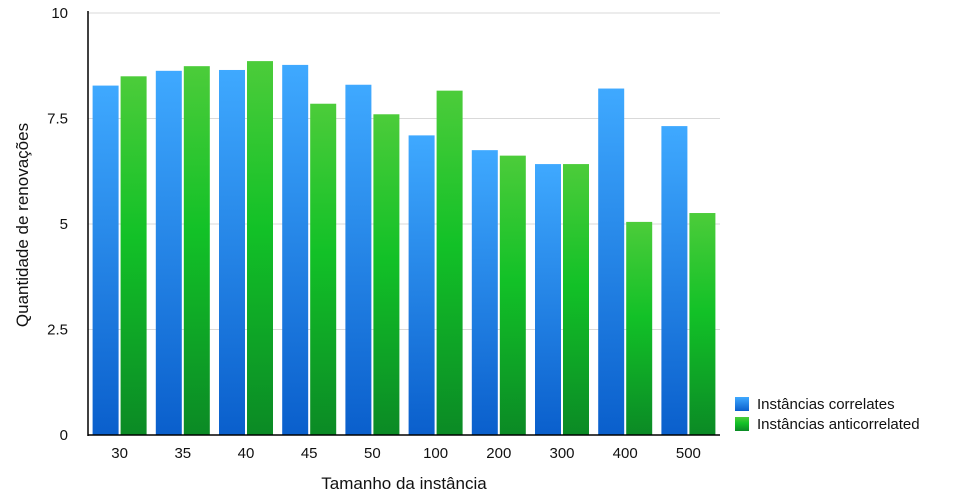 Image resolution: width=953 pixels, height=499 pixels. I want to click on x-tick-label: 200, so click(498, 453).